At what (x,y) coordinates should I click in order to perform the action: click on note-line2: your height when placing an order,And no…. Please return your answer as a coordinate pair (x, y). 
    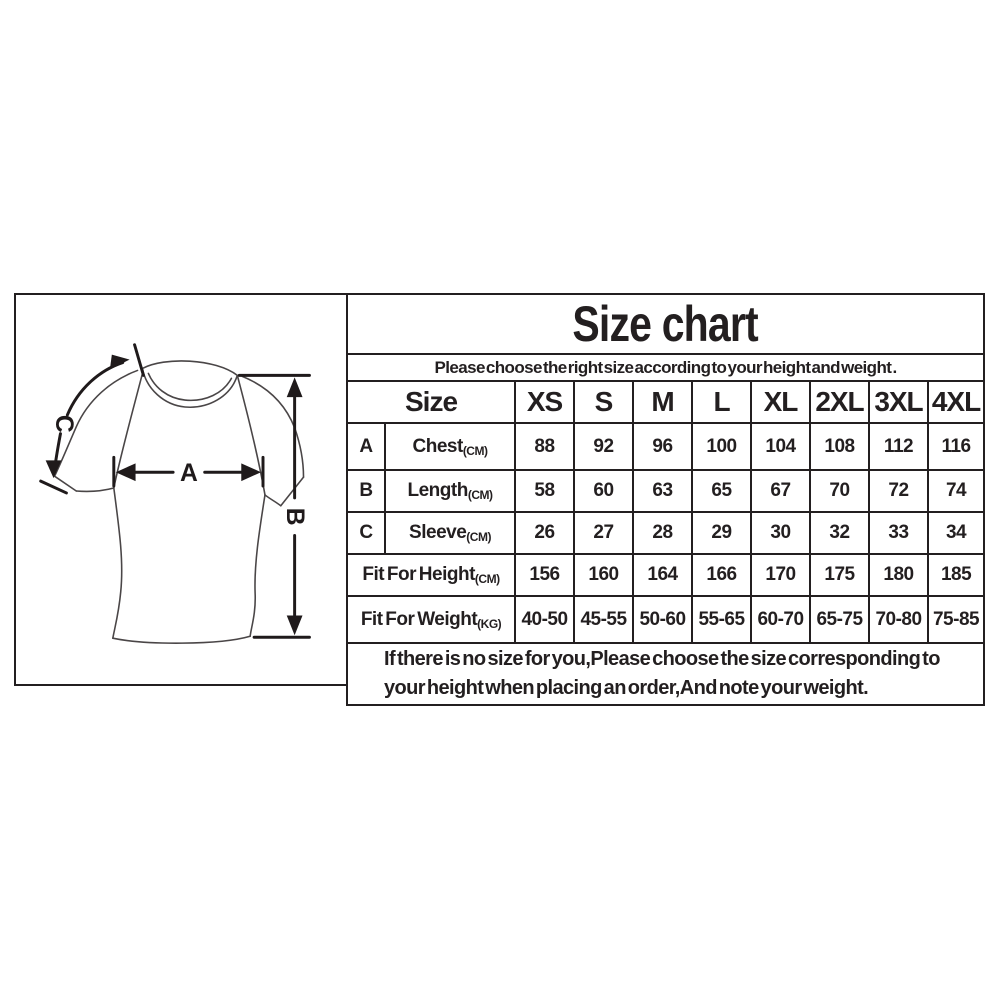
    Looking at the image, I should click on (626, 688).